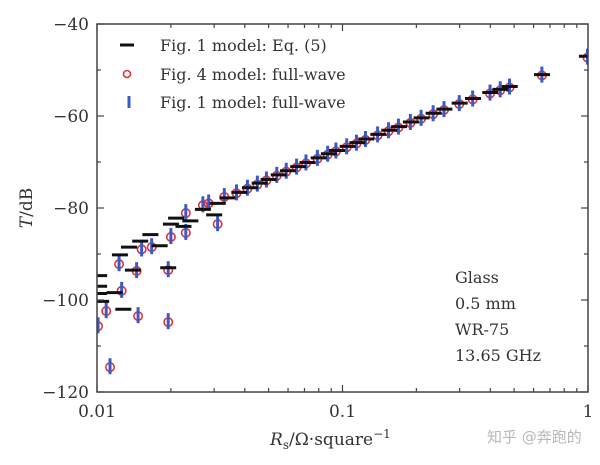 The height and width of the screenshot is (465, 600). I want to click on annotation-material: Glass, so click(477, 277).